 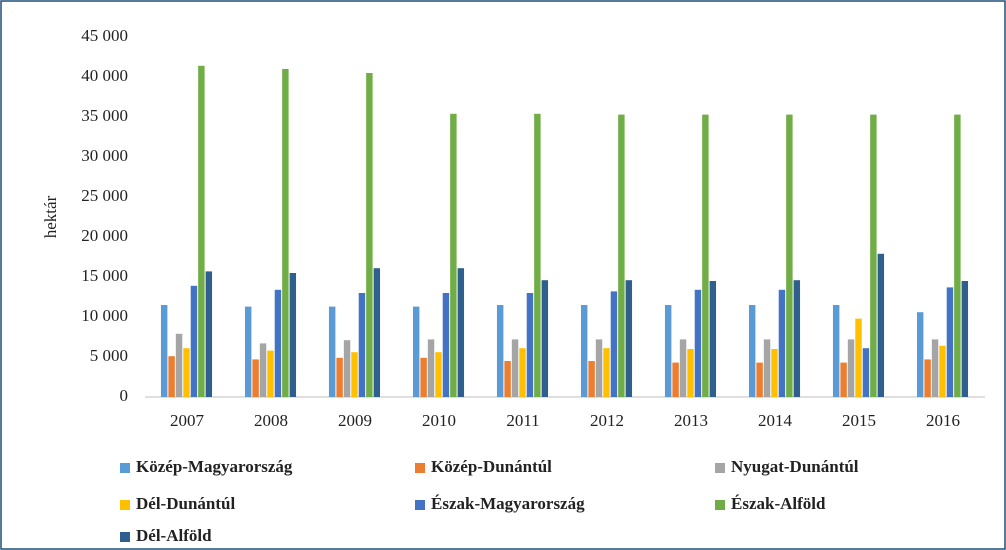 I want to click on y-tick-label: 25 000, so click(x=104, y=195).